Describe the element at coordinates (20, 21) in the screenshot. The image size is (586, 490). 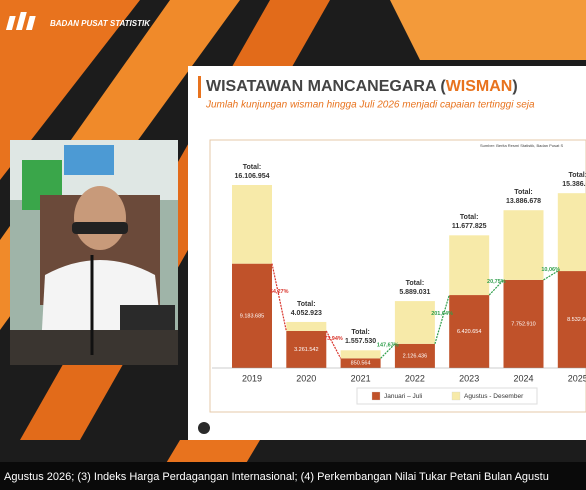
I see `logo` at that location.